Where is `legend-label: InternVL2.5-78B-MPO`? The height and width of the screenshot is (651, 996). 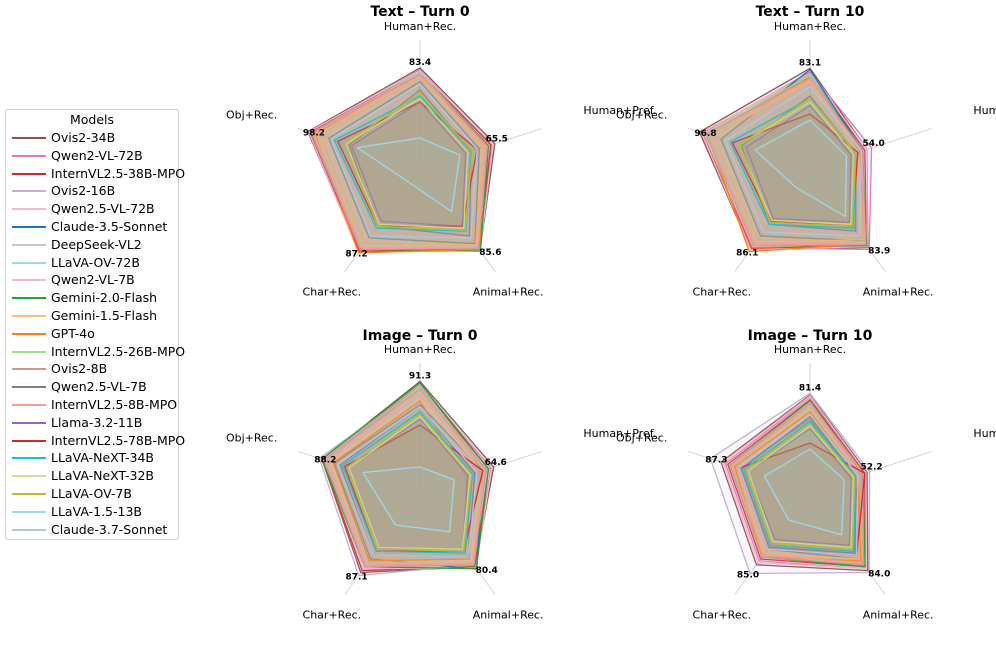
legend-label: InternVL2.5-78B-MPO is located at coordinates (118, 440).